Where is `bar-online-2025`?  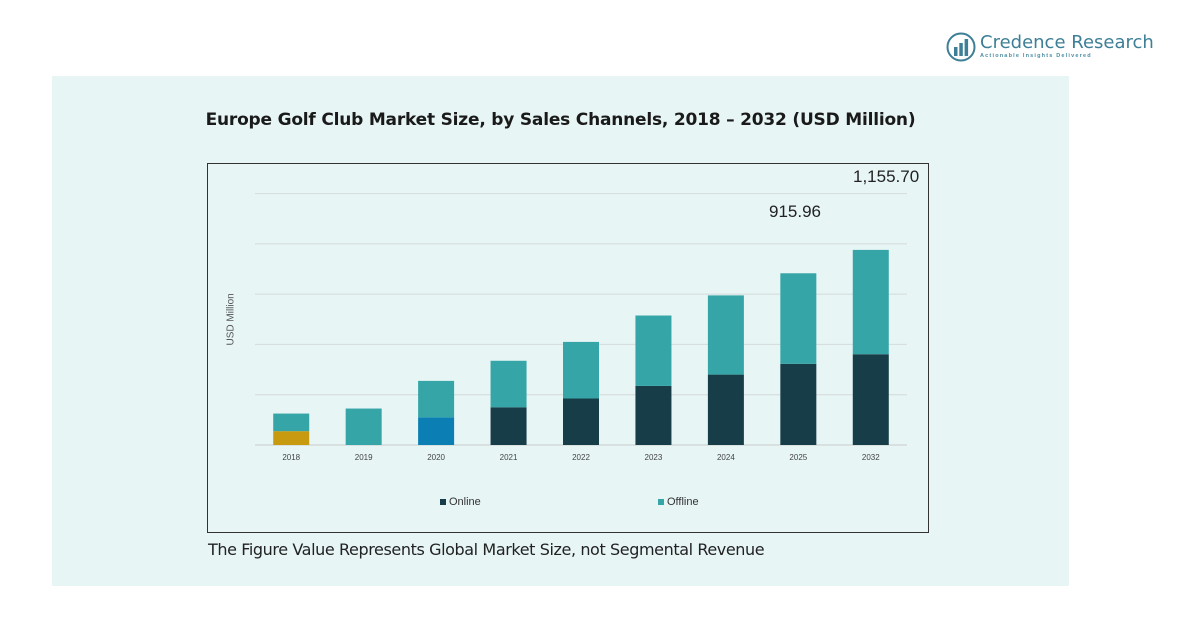 bar-online-2025 is located at coordinates (798, 404).